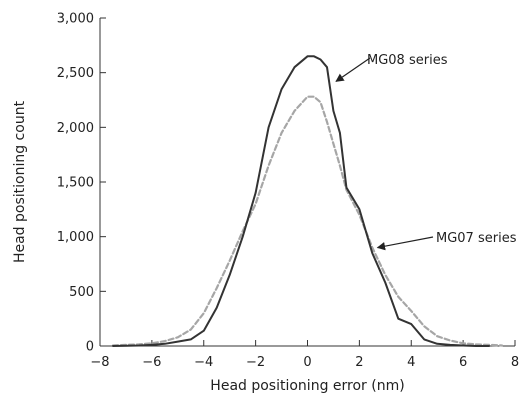 The height and width of the screenshot is (403, 532). I want to click on y-axis-label: Head positioning count, so click(20, 181).